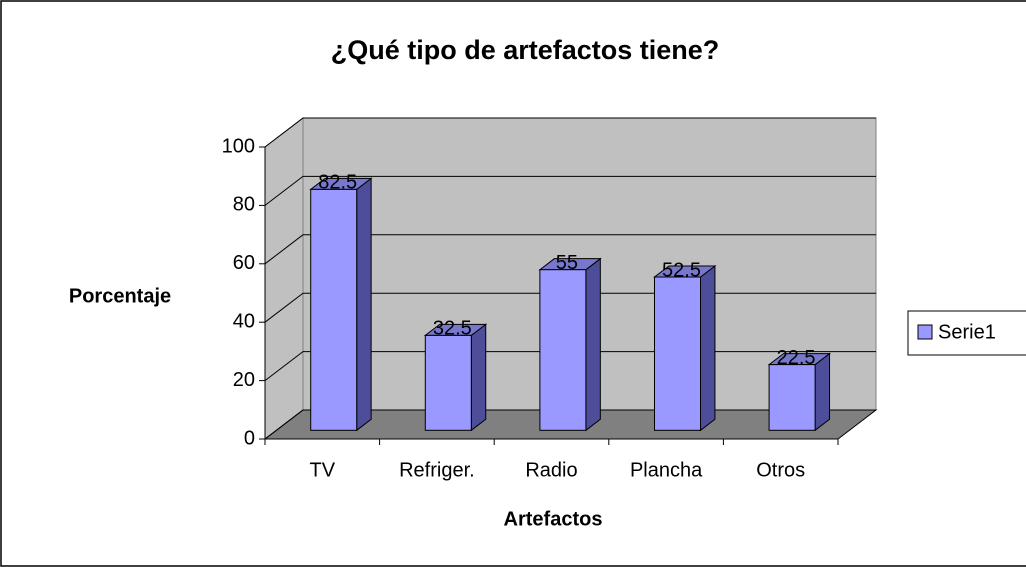 The width and height of the screenshot is (1026, 567). I want to click on x-axis-title: Artefactos, so click(553, 519).